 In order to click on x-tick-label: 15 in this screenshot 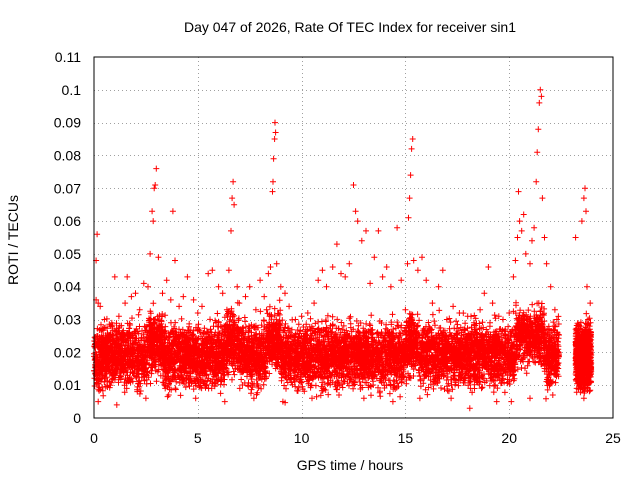, I will do `click(406, 438)`.